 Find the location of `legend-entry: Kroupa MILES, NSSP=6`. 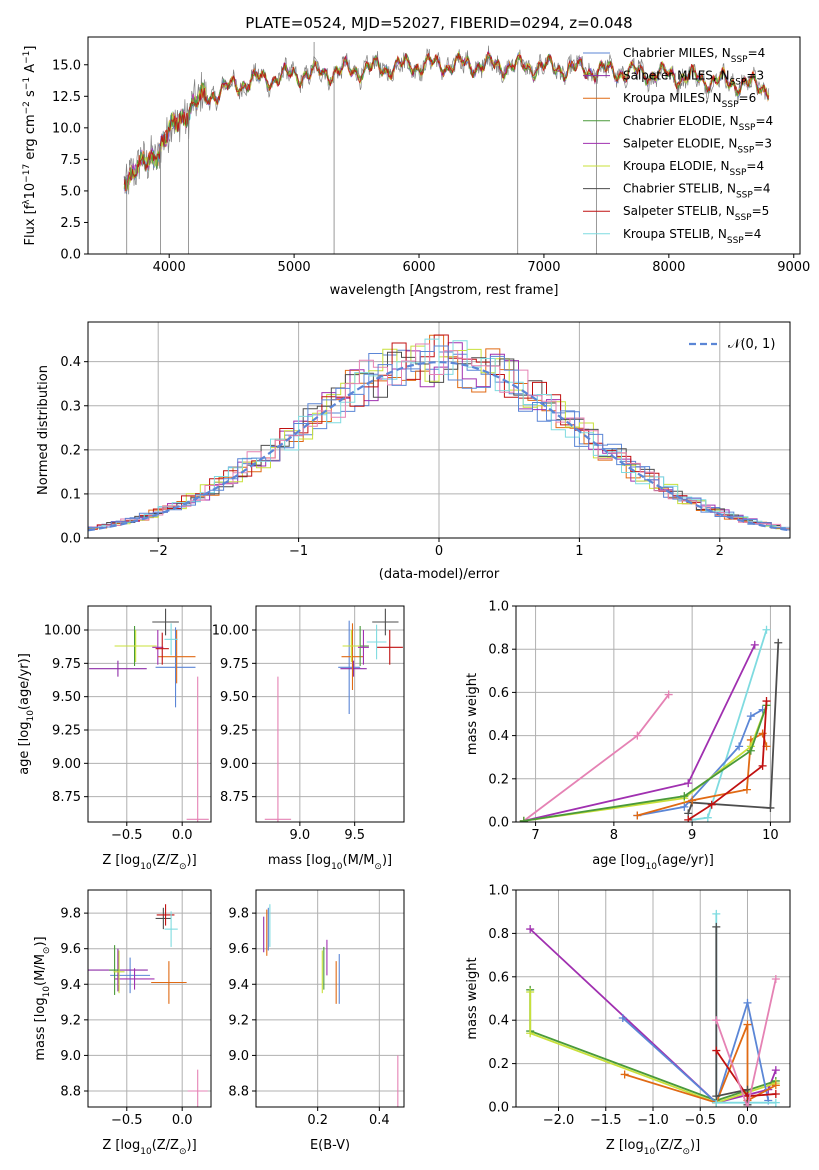

legend-entry: Kroupa MILES, NSSP=6 is located at coordinates (689, 100).